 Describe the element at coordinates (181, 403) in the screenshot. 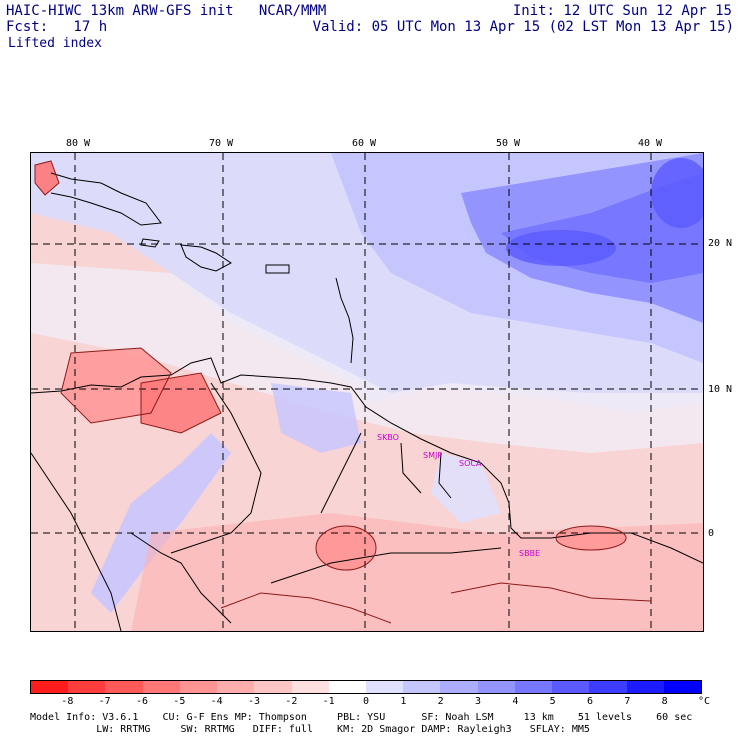

I see `field-pink-colombia` at that location.